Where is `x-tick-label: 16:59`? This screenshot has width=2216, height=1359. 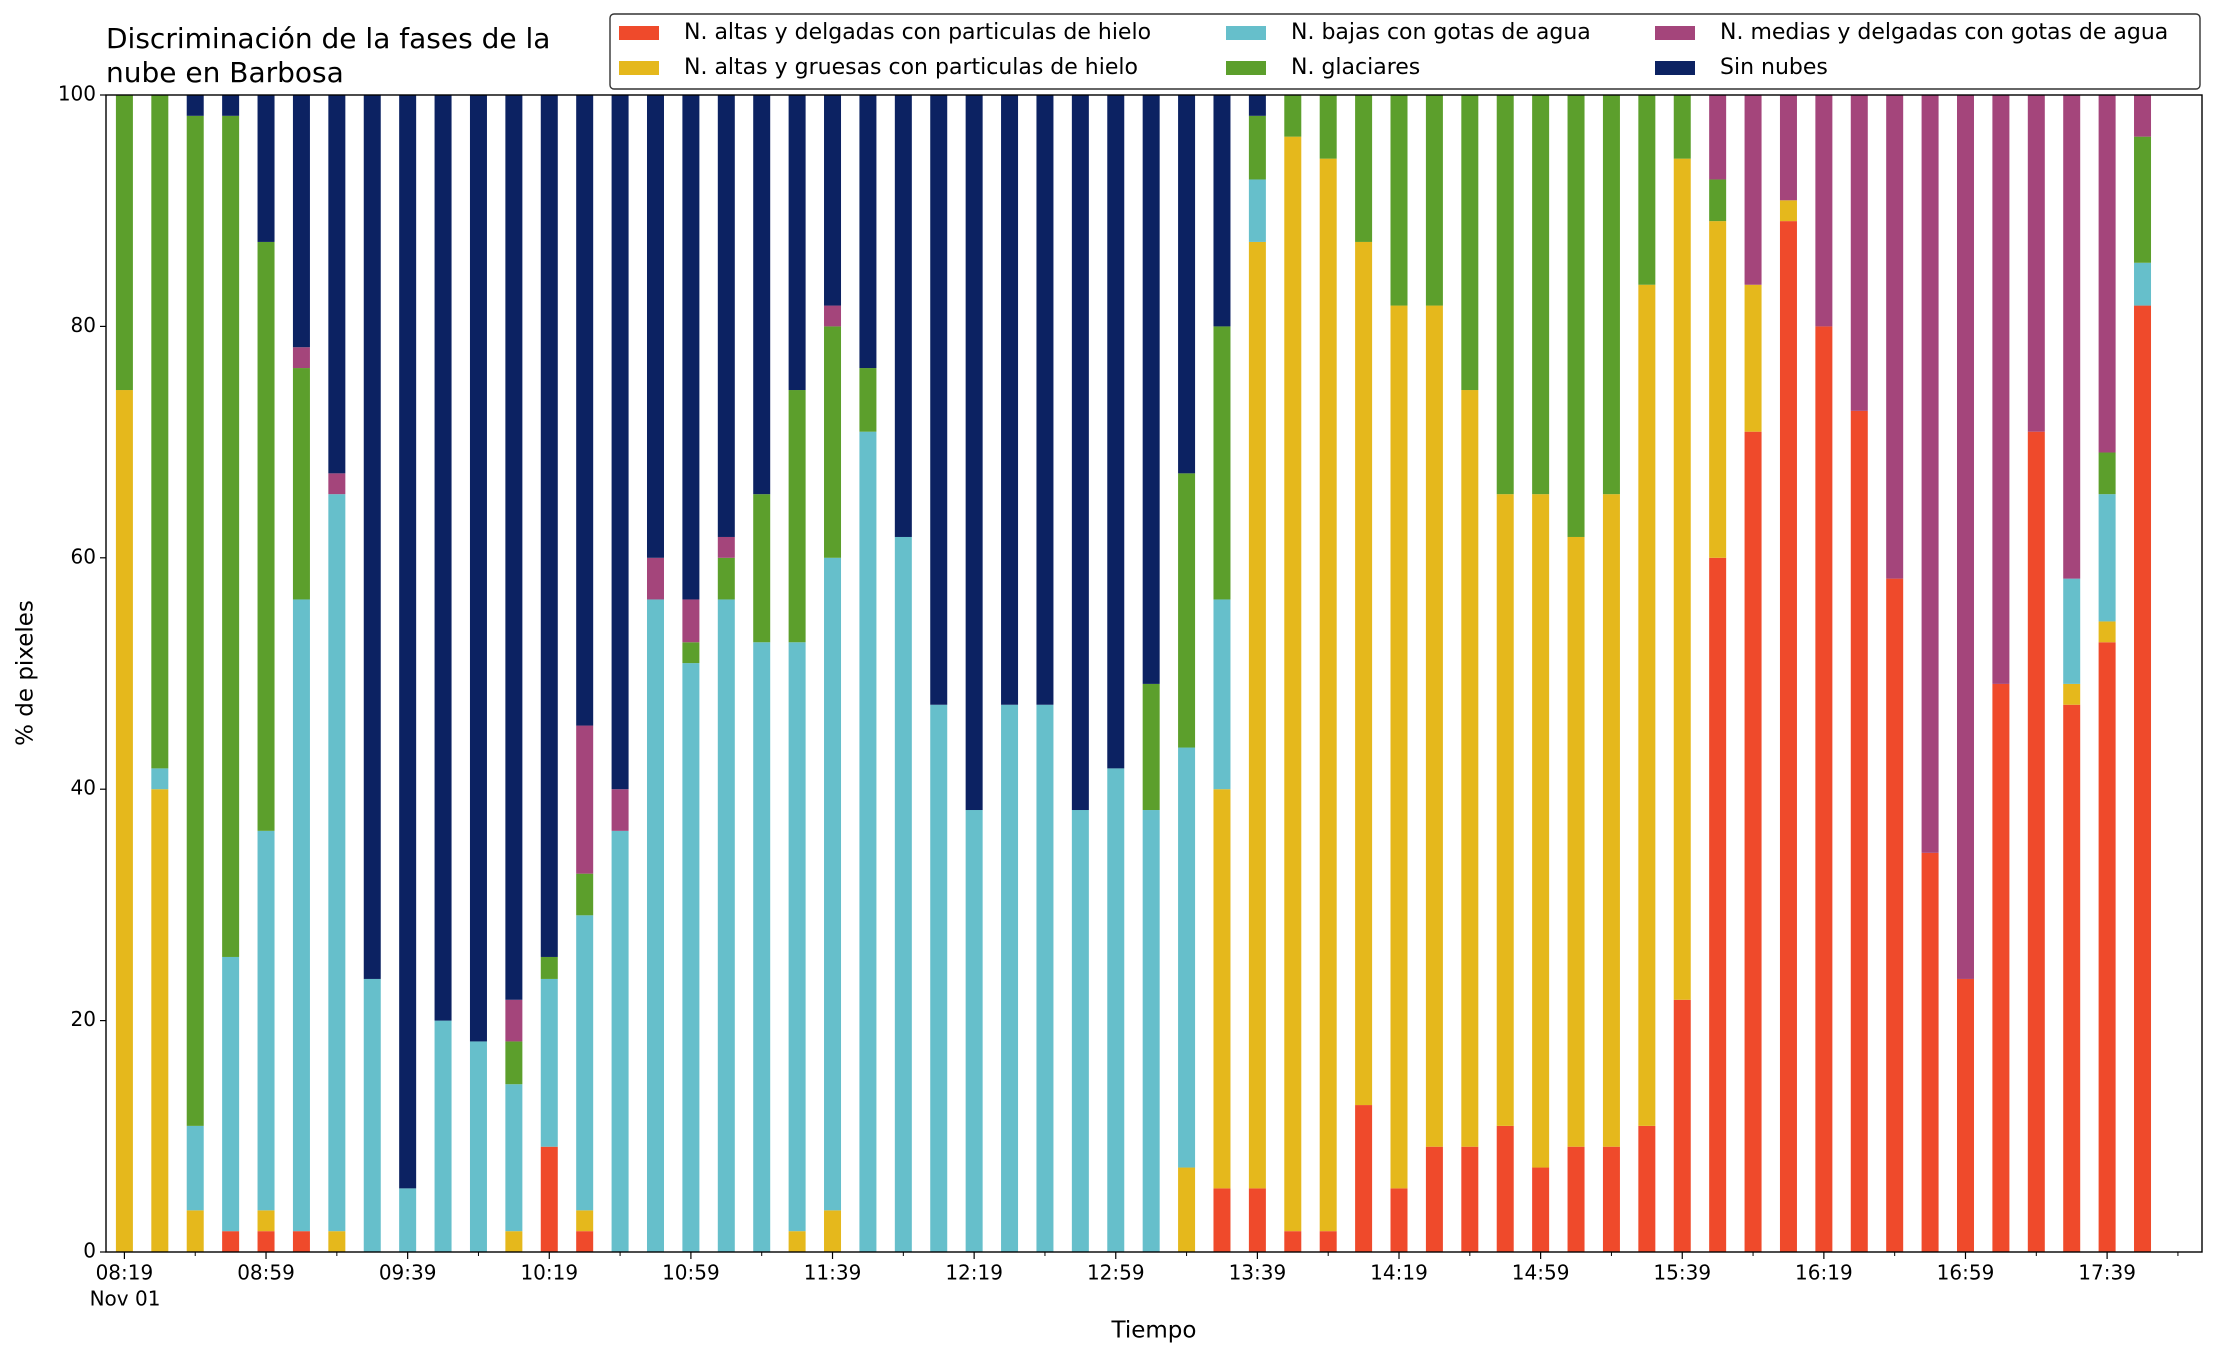
x-tick-label: 16:59 is located at coordinates (1966, 1273).